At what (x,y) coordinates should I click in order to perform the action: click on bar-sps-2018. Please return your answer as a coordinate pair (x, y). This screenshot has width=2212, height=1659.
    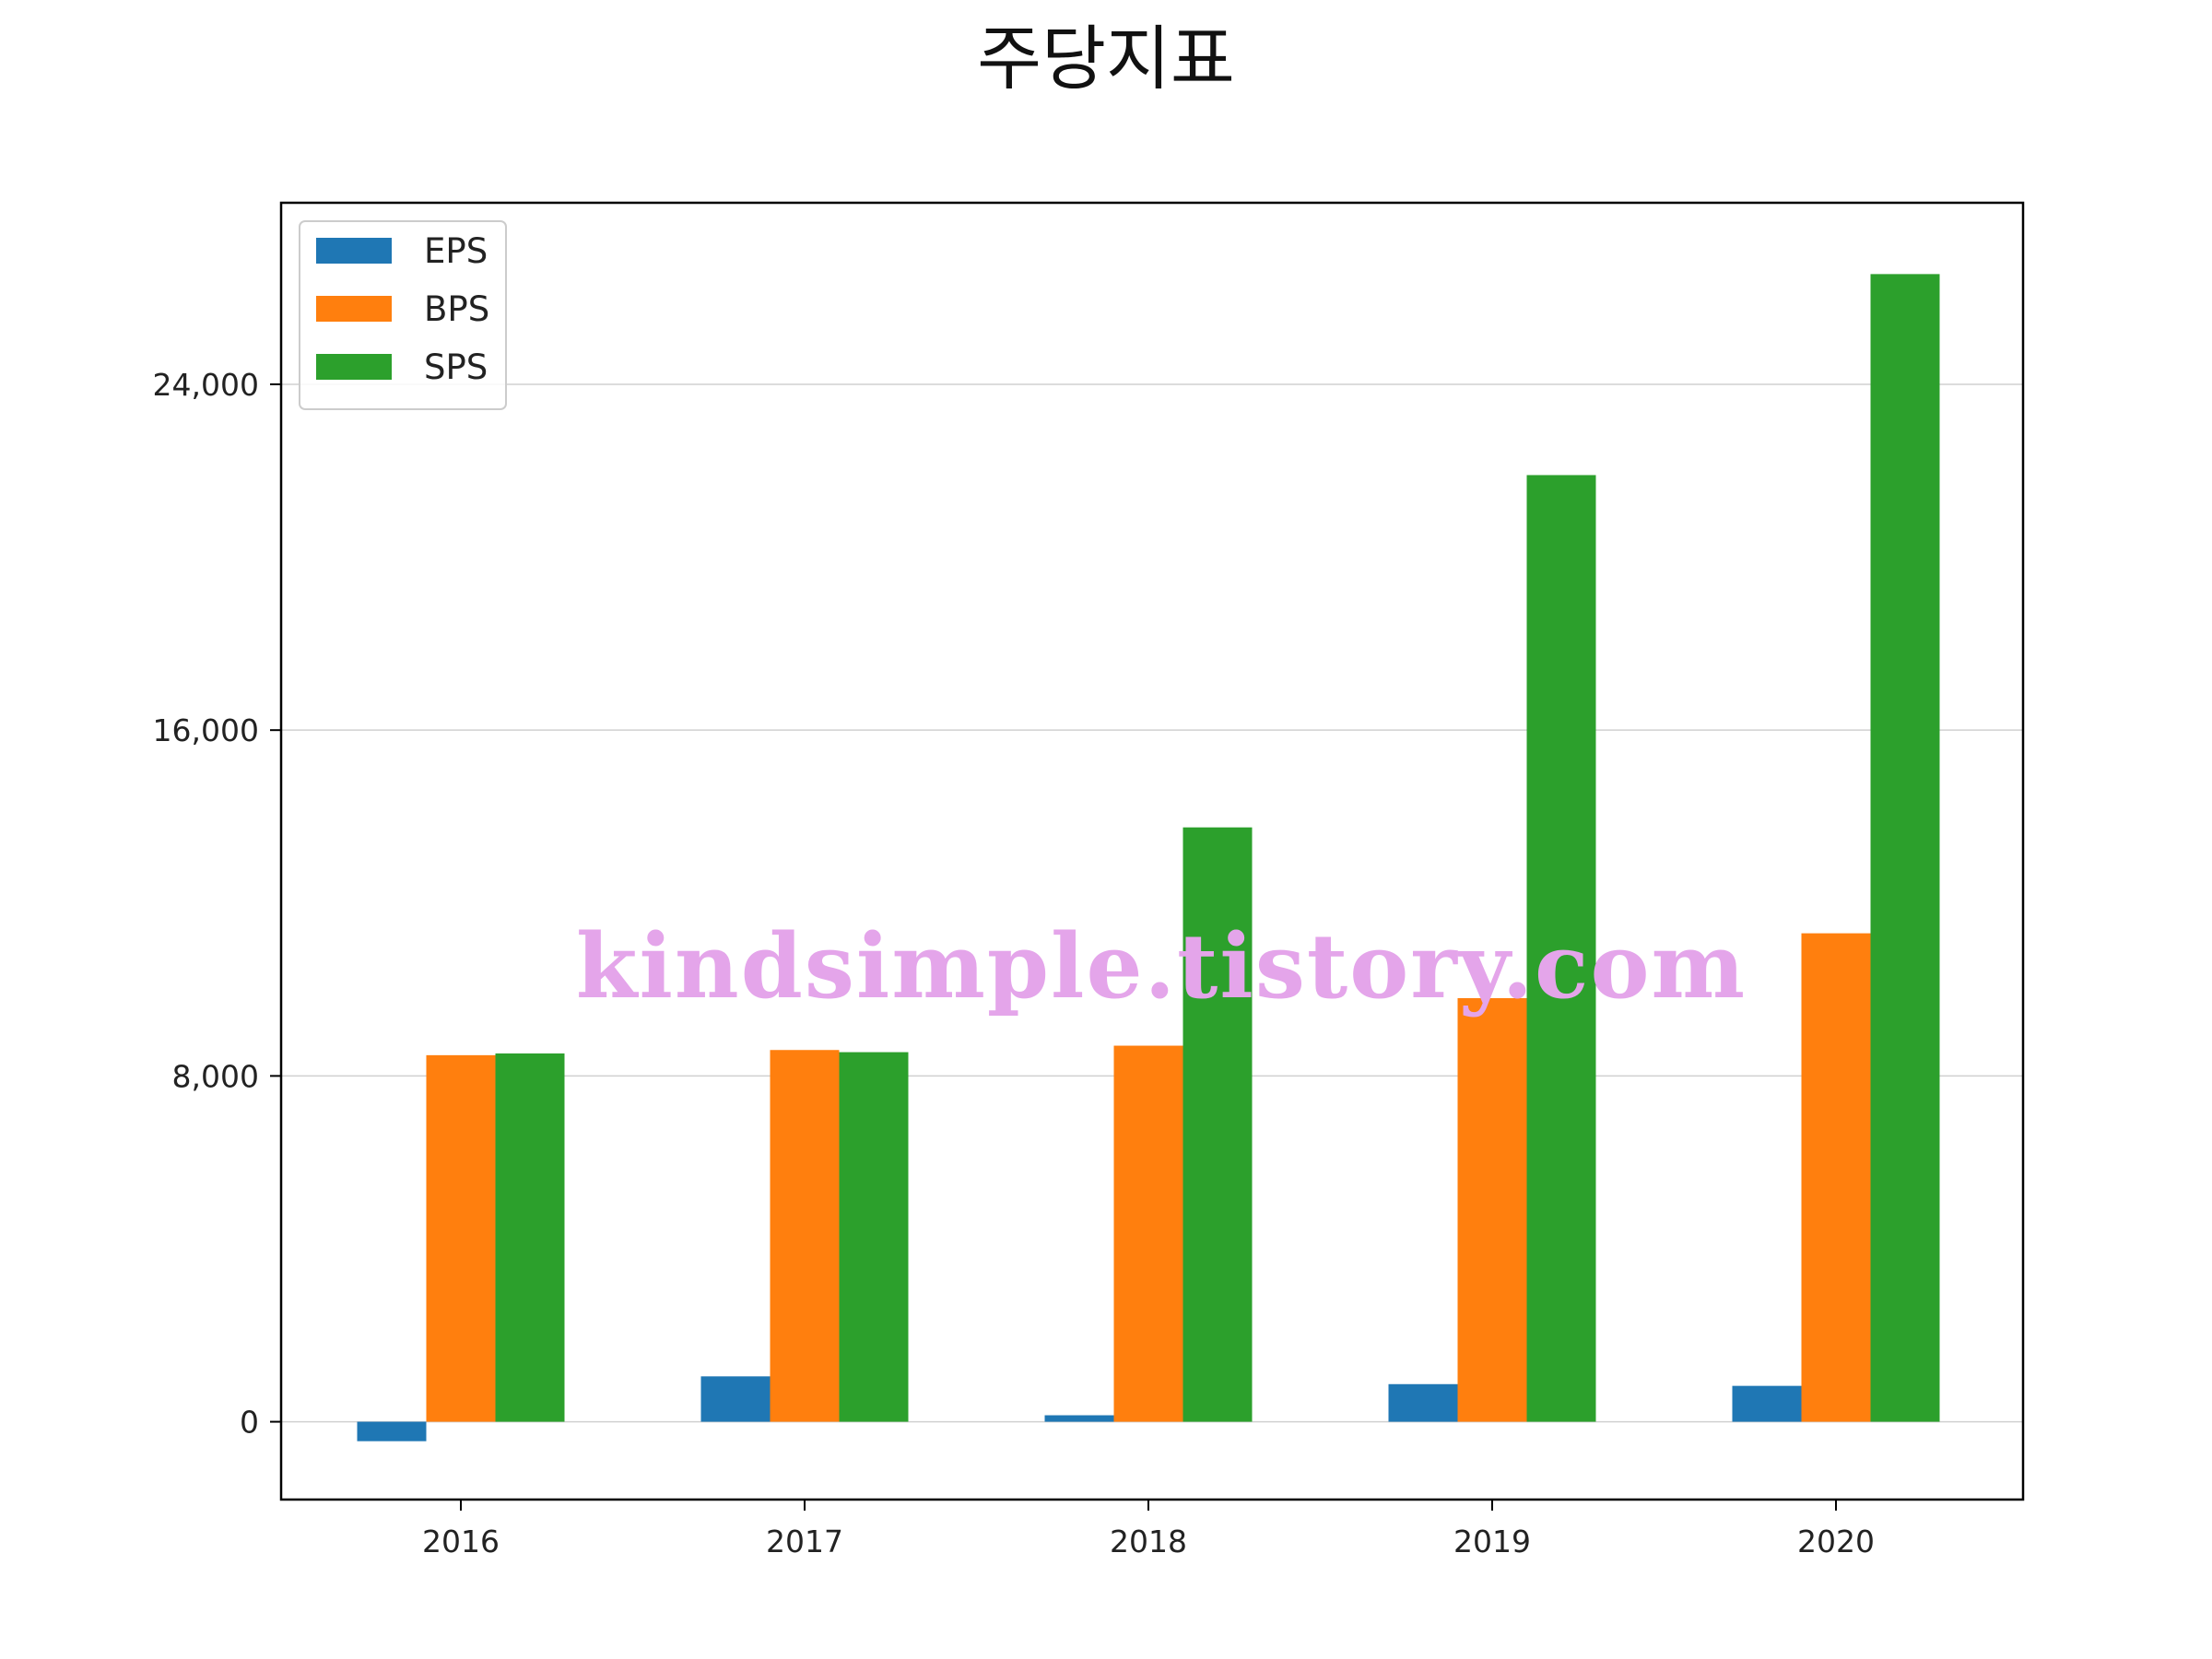
    Looking at the image, I should click on (1217, 1124).